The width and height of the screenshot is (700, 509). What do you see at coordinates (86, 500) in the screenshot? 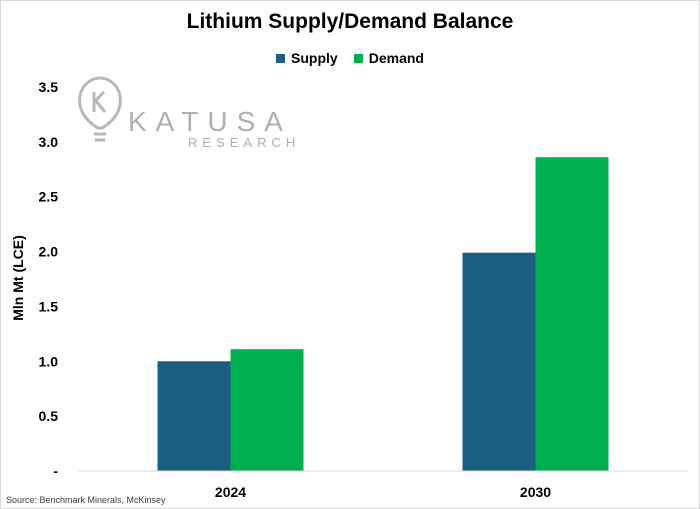
I see `source-note: Source: Benchmark Minerals, McKinsey` at bounding box center [86, 500].